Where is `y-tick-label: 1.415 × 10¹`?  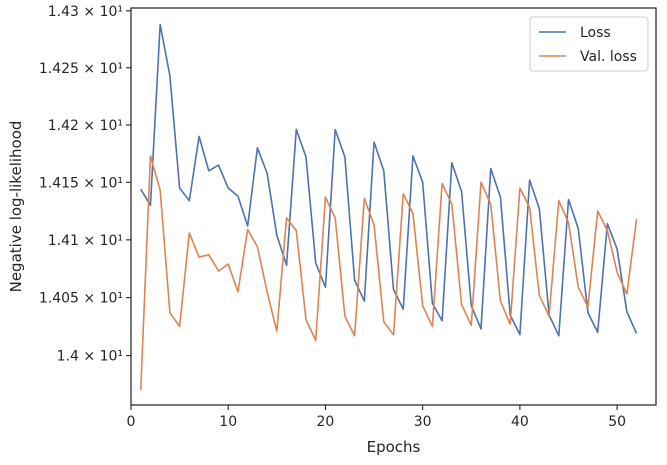 y-tick-label: 1.415 × 10¹ is located at coordinates (81, 183).